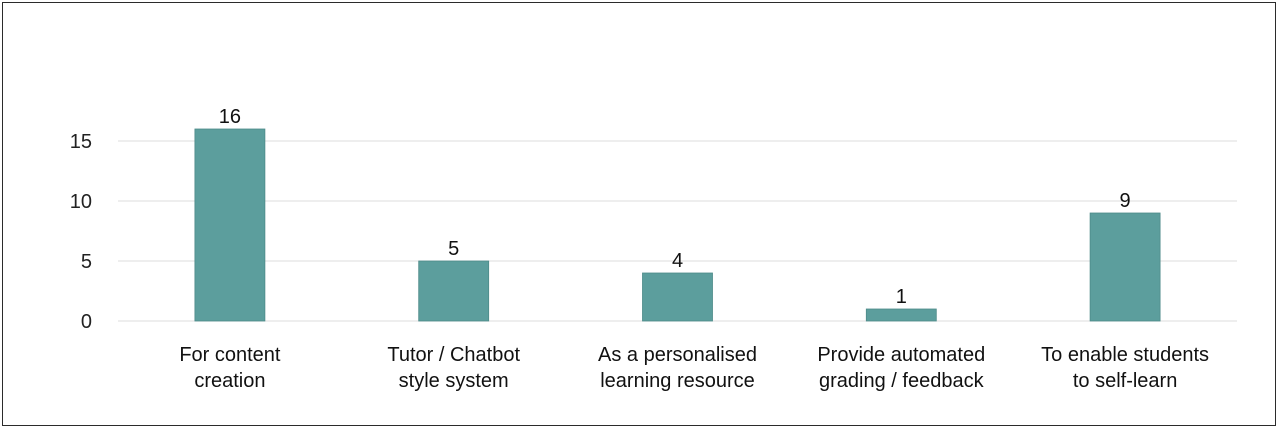 This screenshot has width=1280, height=430. I want to click on category-label-line: style system, so click(454, 381).